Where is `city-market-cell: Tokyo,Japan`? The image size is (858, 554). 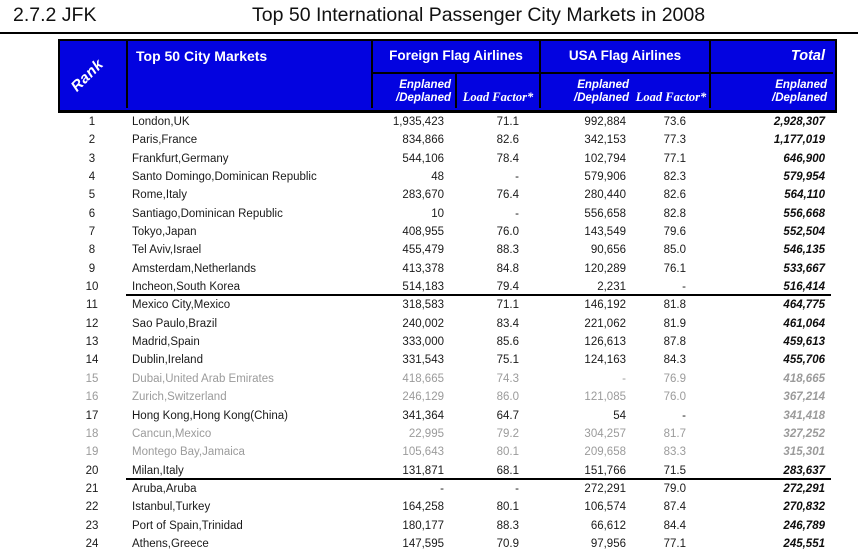
city-market-cell: Tokyo,Japan is located at coordinates (164, 232).